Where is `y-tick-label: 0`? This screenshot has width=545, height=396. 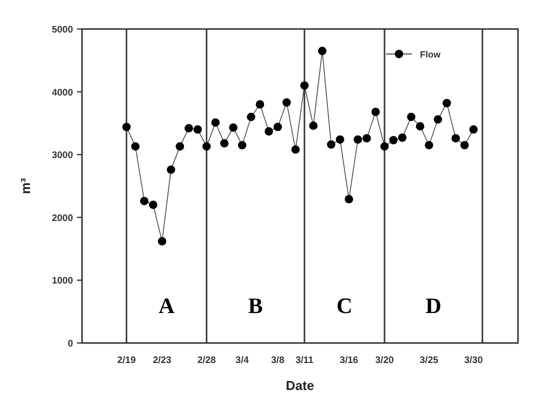 y-tick-label: 0 is located at coordinates (70, 344).